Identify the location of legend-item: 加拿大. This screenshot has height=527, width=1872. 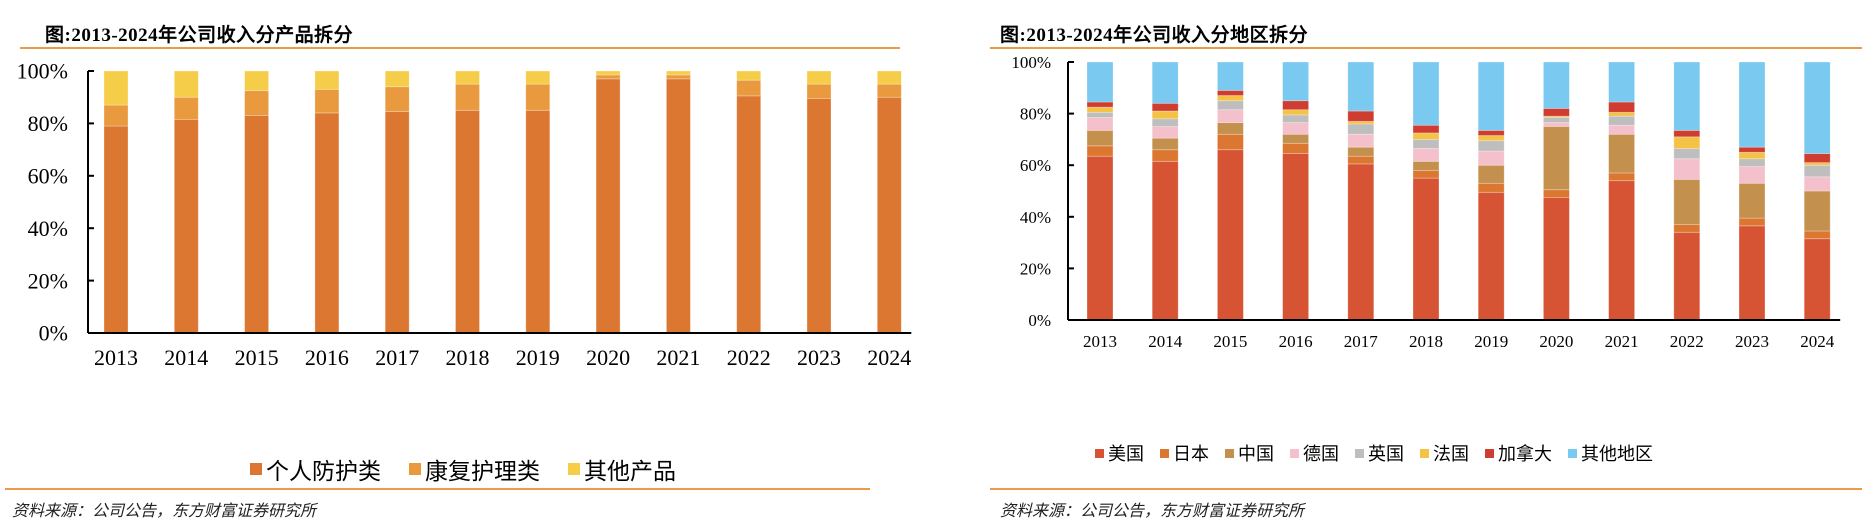
(1518, 453).